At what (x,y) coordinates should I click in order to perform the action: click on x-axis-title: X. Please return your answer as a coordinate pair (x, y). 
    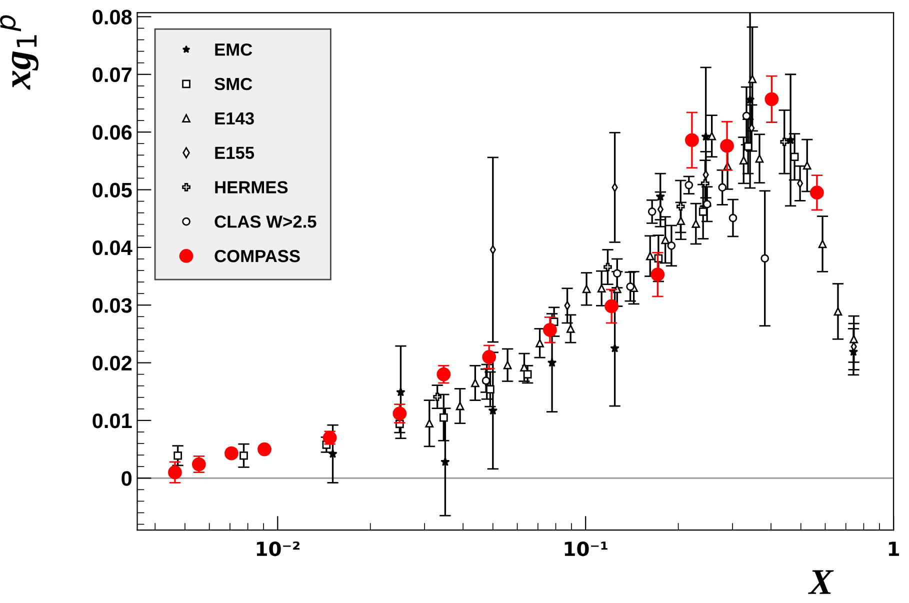
    Looking at the image, I should click on (821, 582).